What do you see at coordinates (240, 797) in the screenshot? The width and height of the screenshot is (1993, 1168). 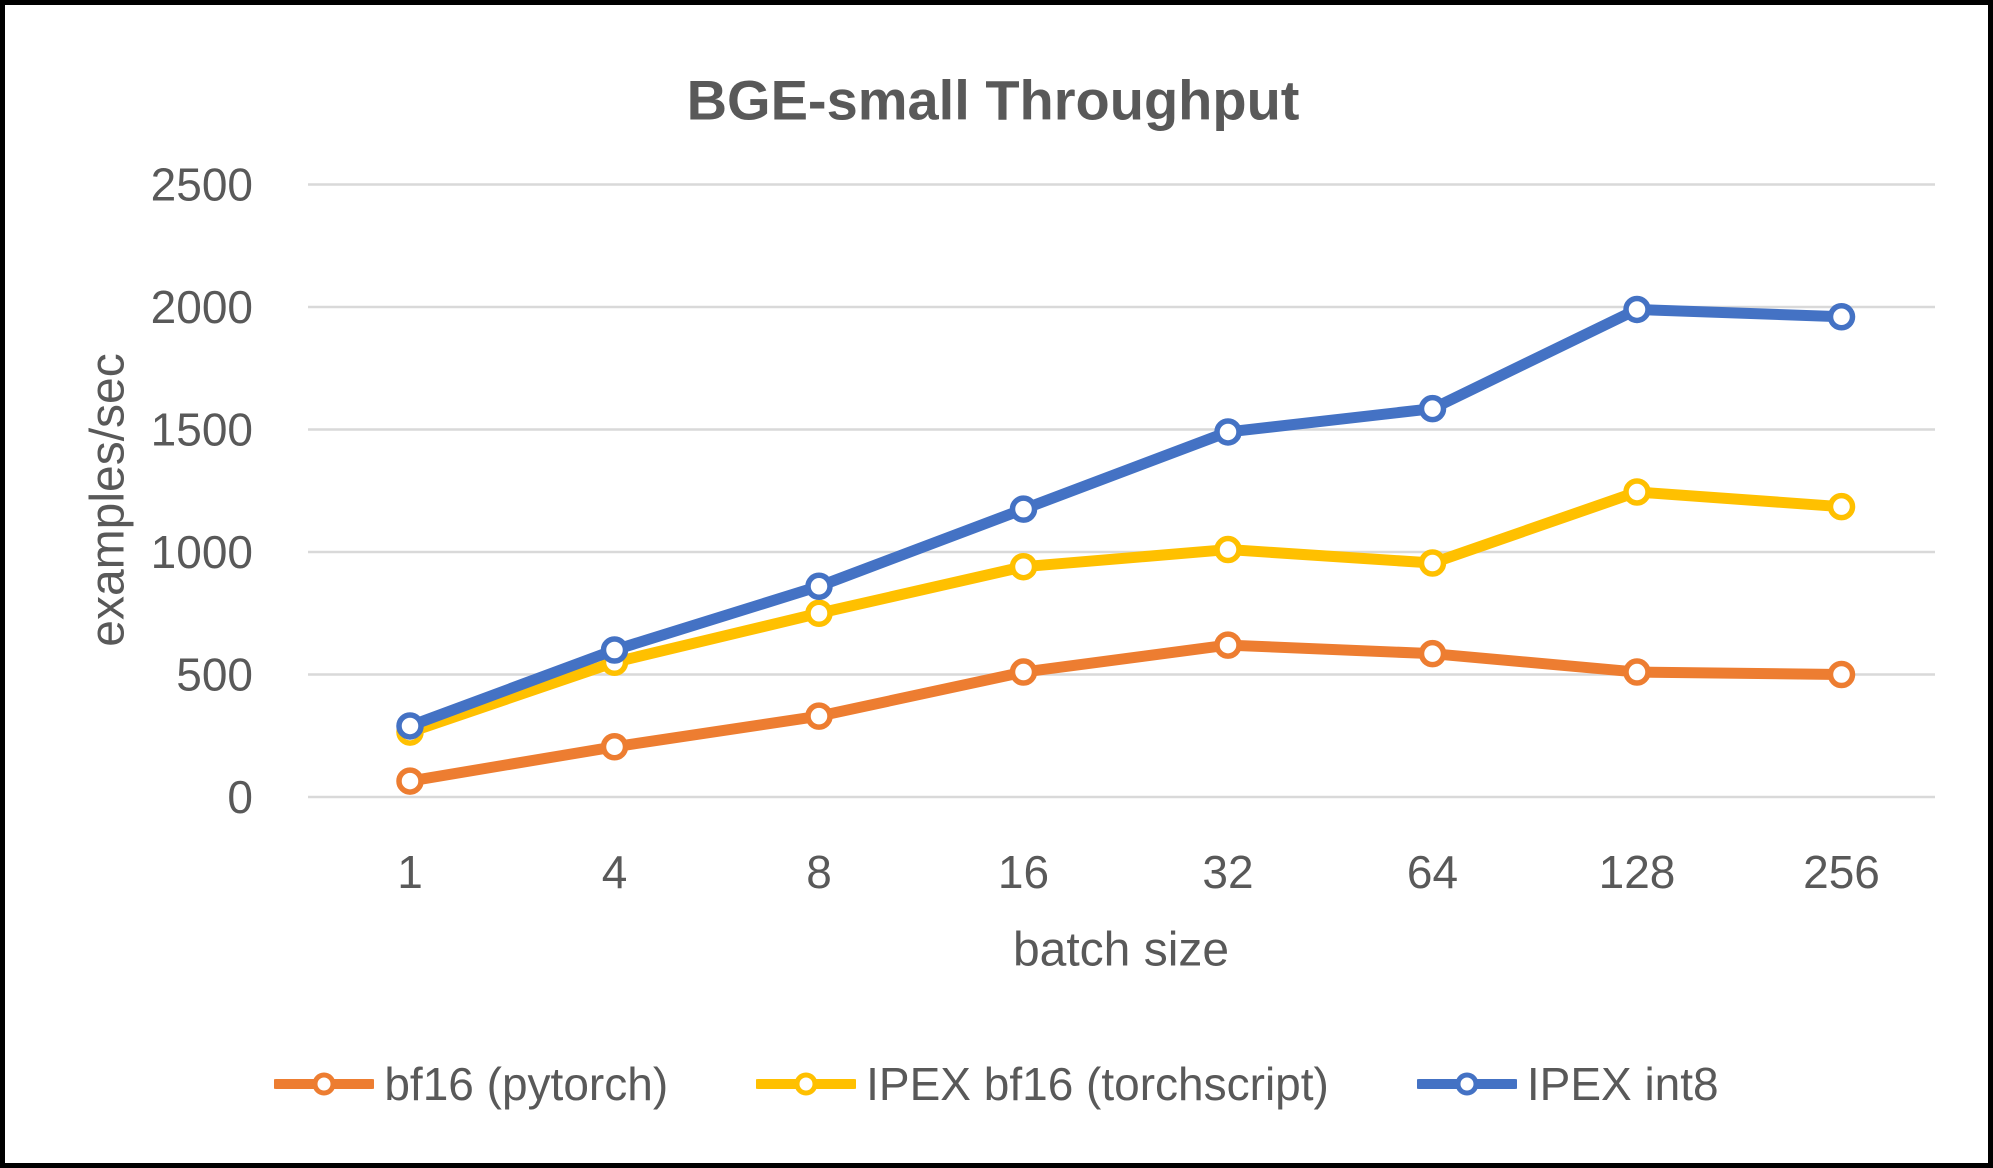 I see `y-tick-label-0: 0` at bounding box center [240, 797].